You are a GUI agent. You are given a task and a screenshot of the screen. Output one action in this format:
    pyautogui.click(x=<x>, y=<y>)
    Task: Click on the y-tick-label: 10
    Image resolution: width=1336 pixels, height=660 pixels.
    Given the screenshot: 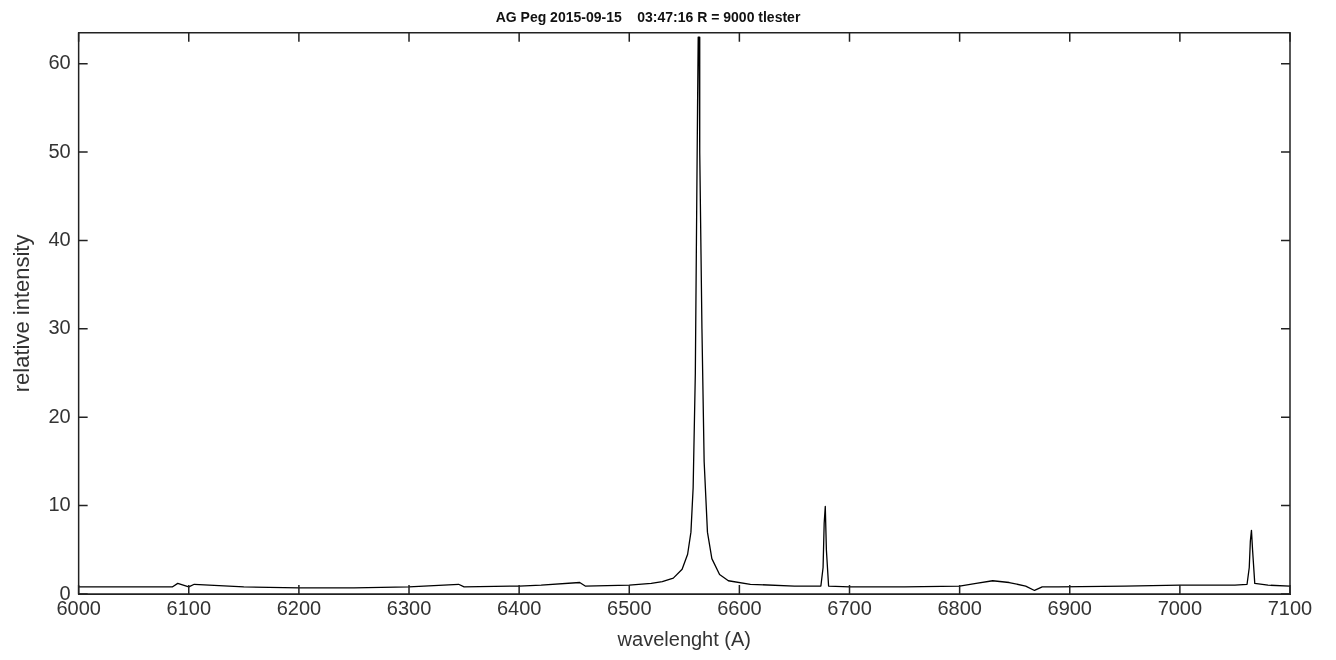 What is the action you would take?
    pyautogui.click(x=59, y=504)
    